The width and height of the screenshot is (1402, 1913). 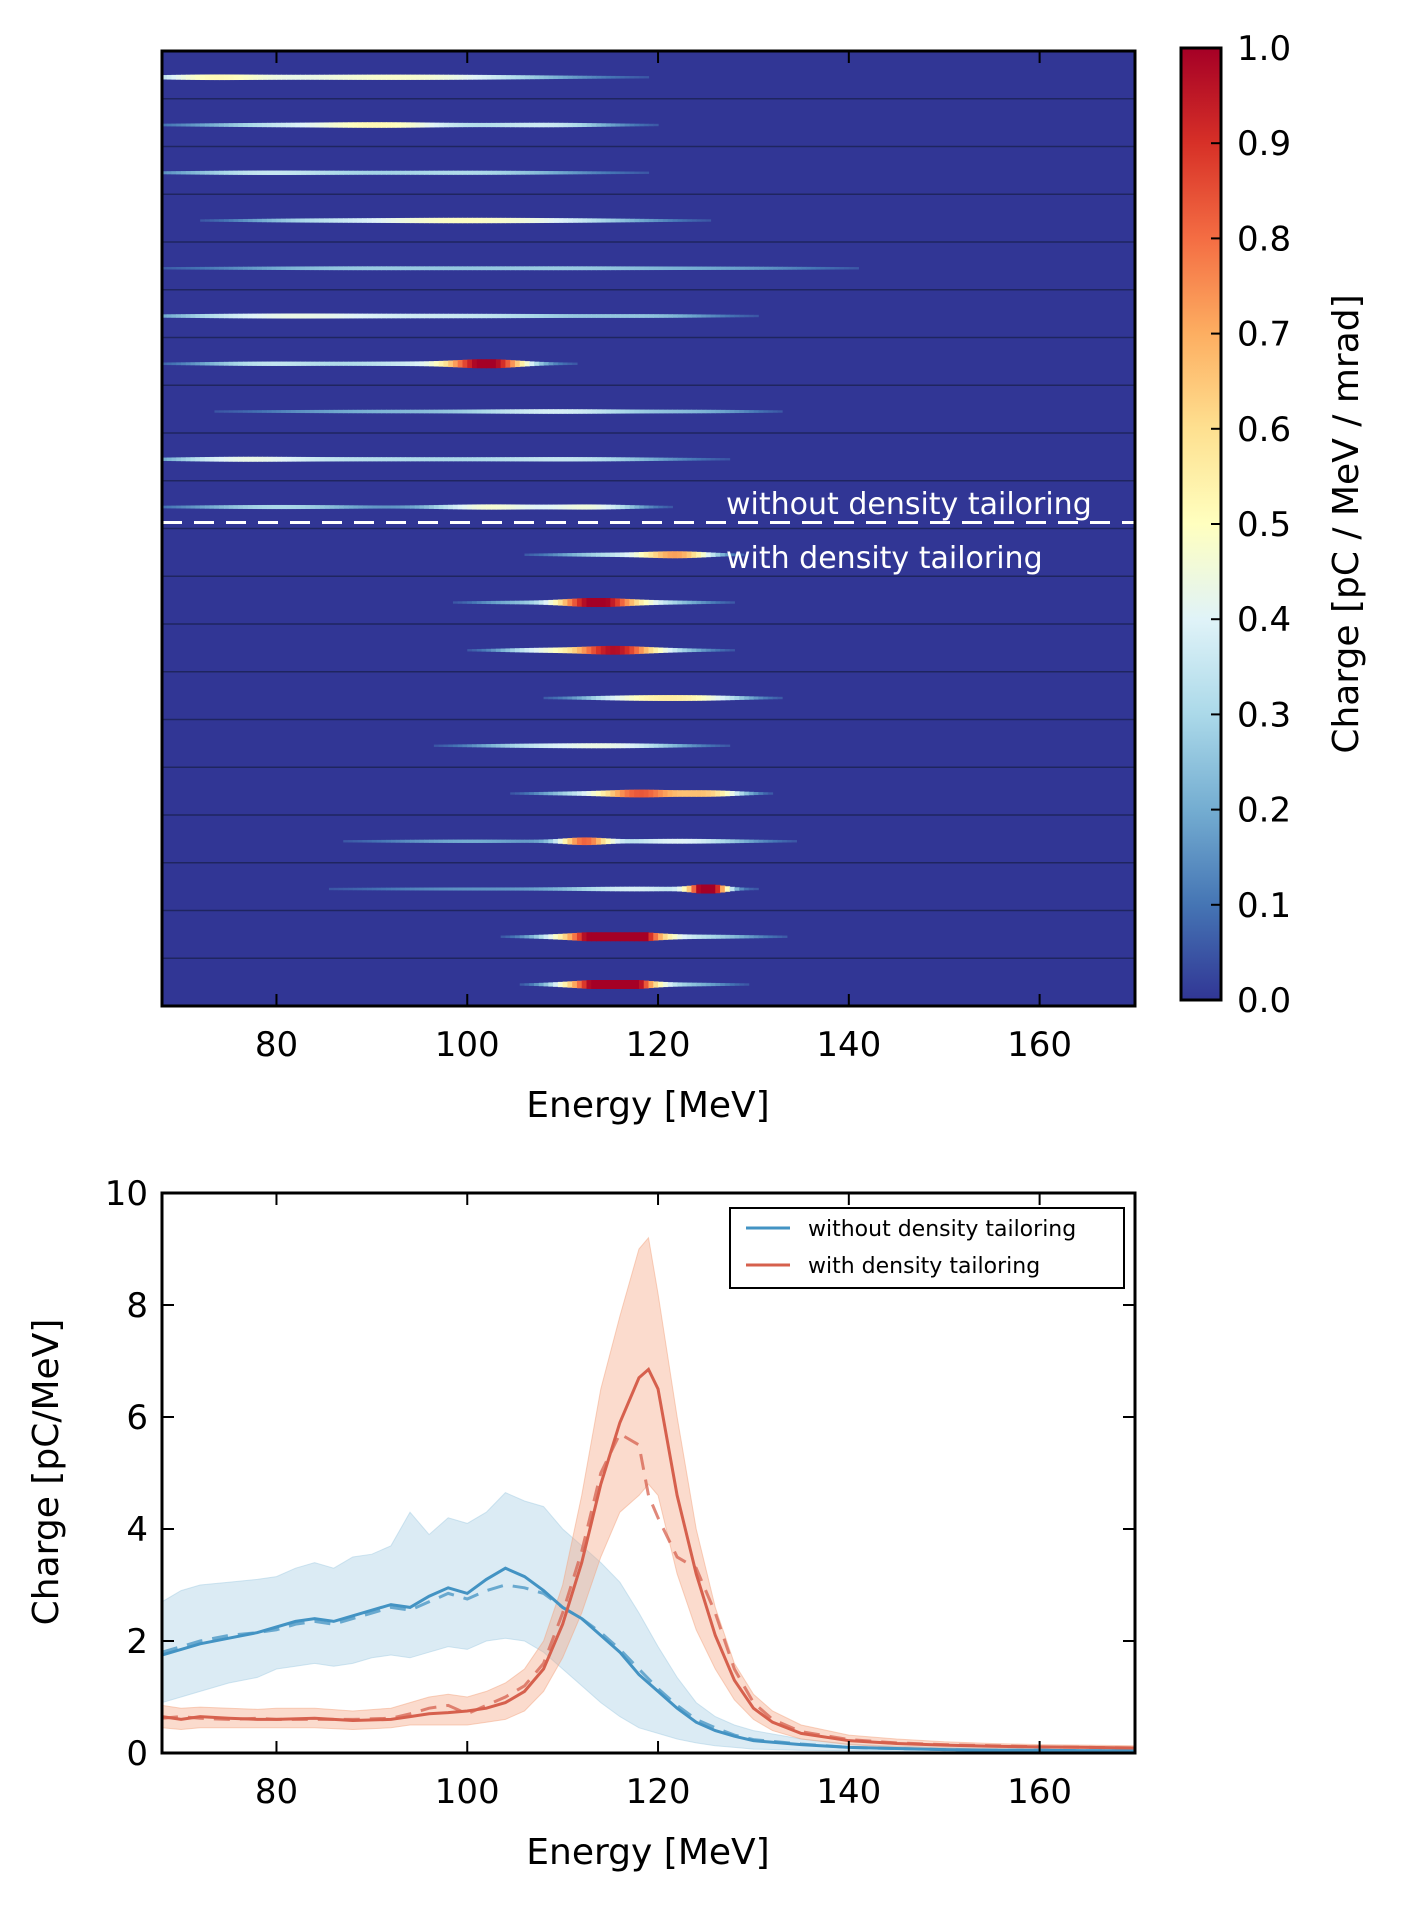 What do you see at coordinates (647, 1852) in the screenshot?
I see `line-x-label: Energy [MeV]` at bounding box center [647, 1852].